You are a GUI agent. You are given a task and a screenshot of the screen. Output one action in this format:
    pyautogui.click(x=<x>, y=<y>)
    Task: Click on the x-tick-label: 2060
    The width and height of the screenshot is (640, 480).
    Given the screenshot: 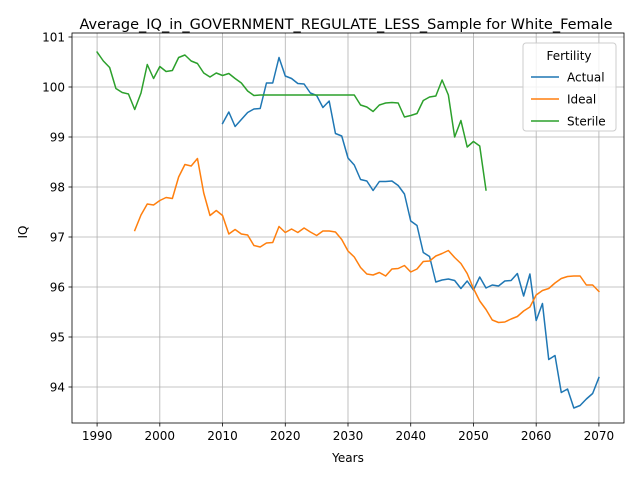 What is the action you would take?
    pyautogui.click(x=536, y=436)
    